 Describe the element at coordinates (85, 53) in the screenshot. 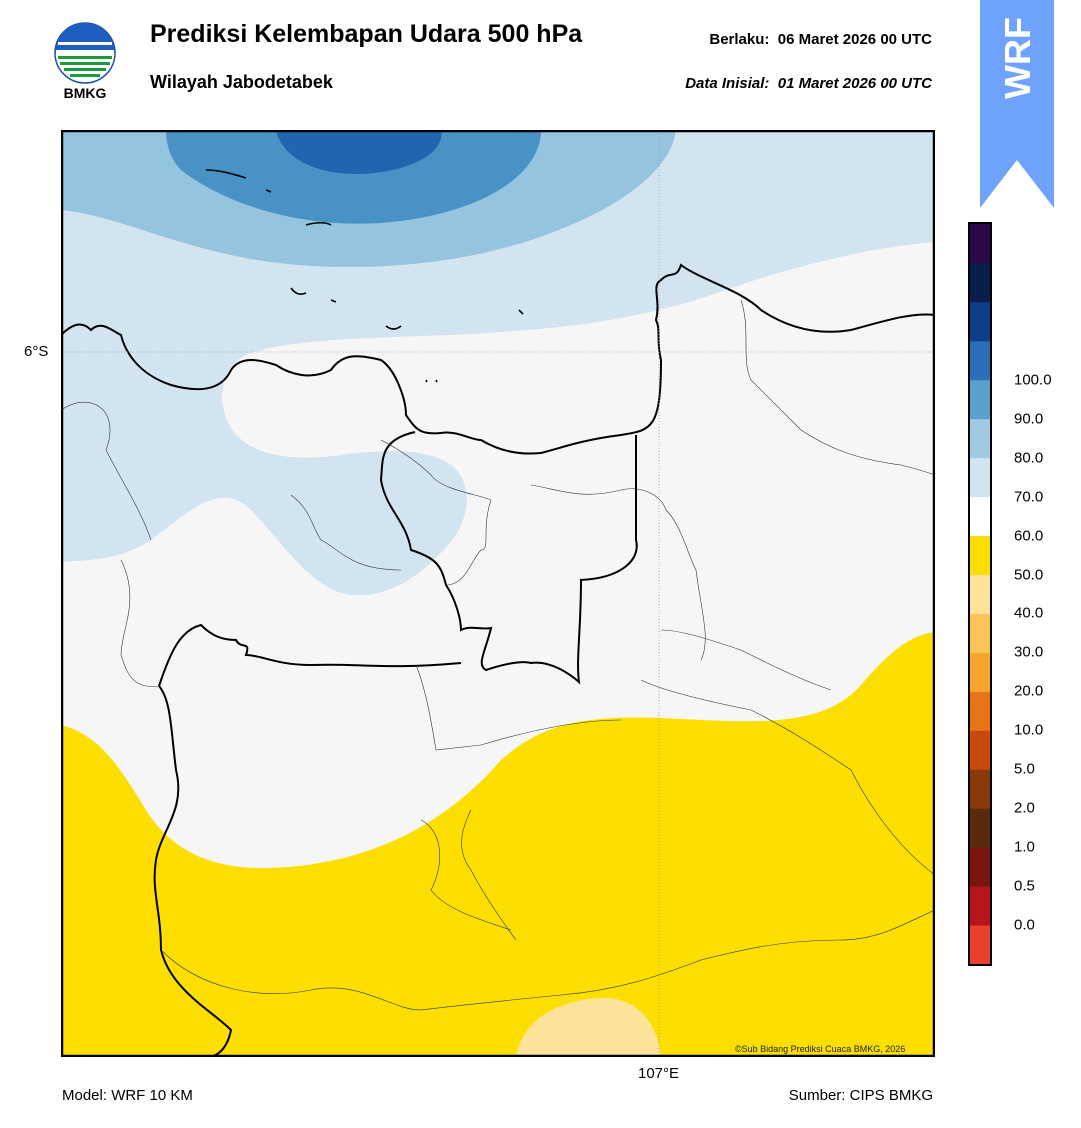

I see `bmkg-logo` at that location.